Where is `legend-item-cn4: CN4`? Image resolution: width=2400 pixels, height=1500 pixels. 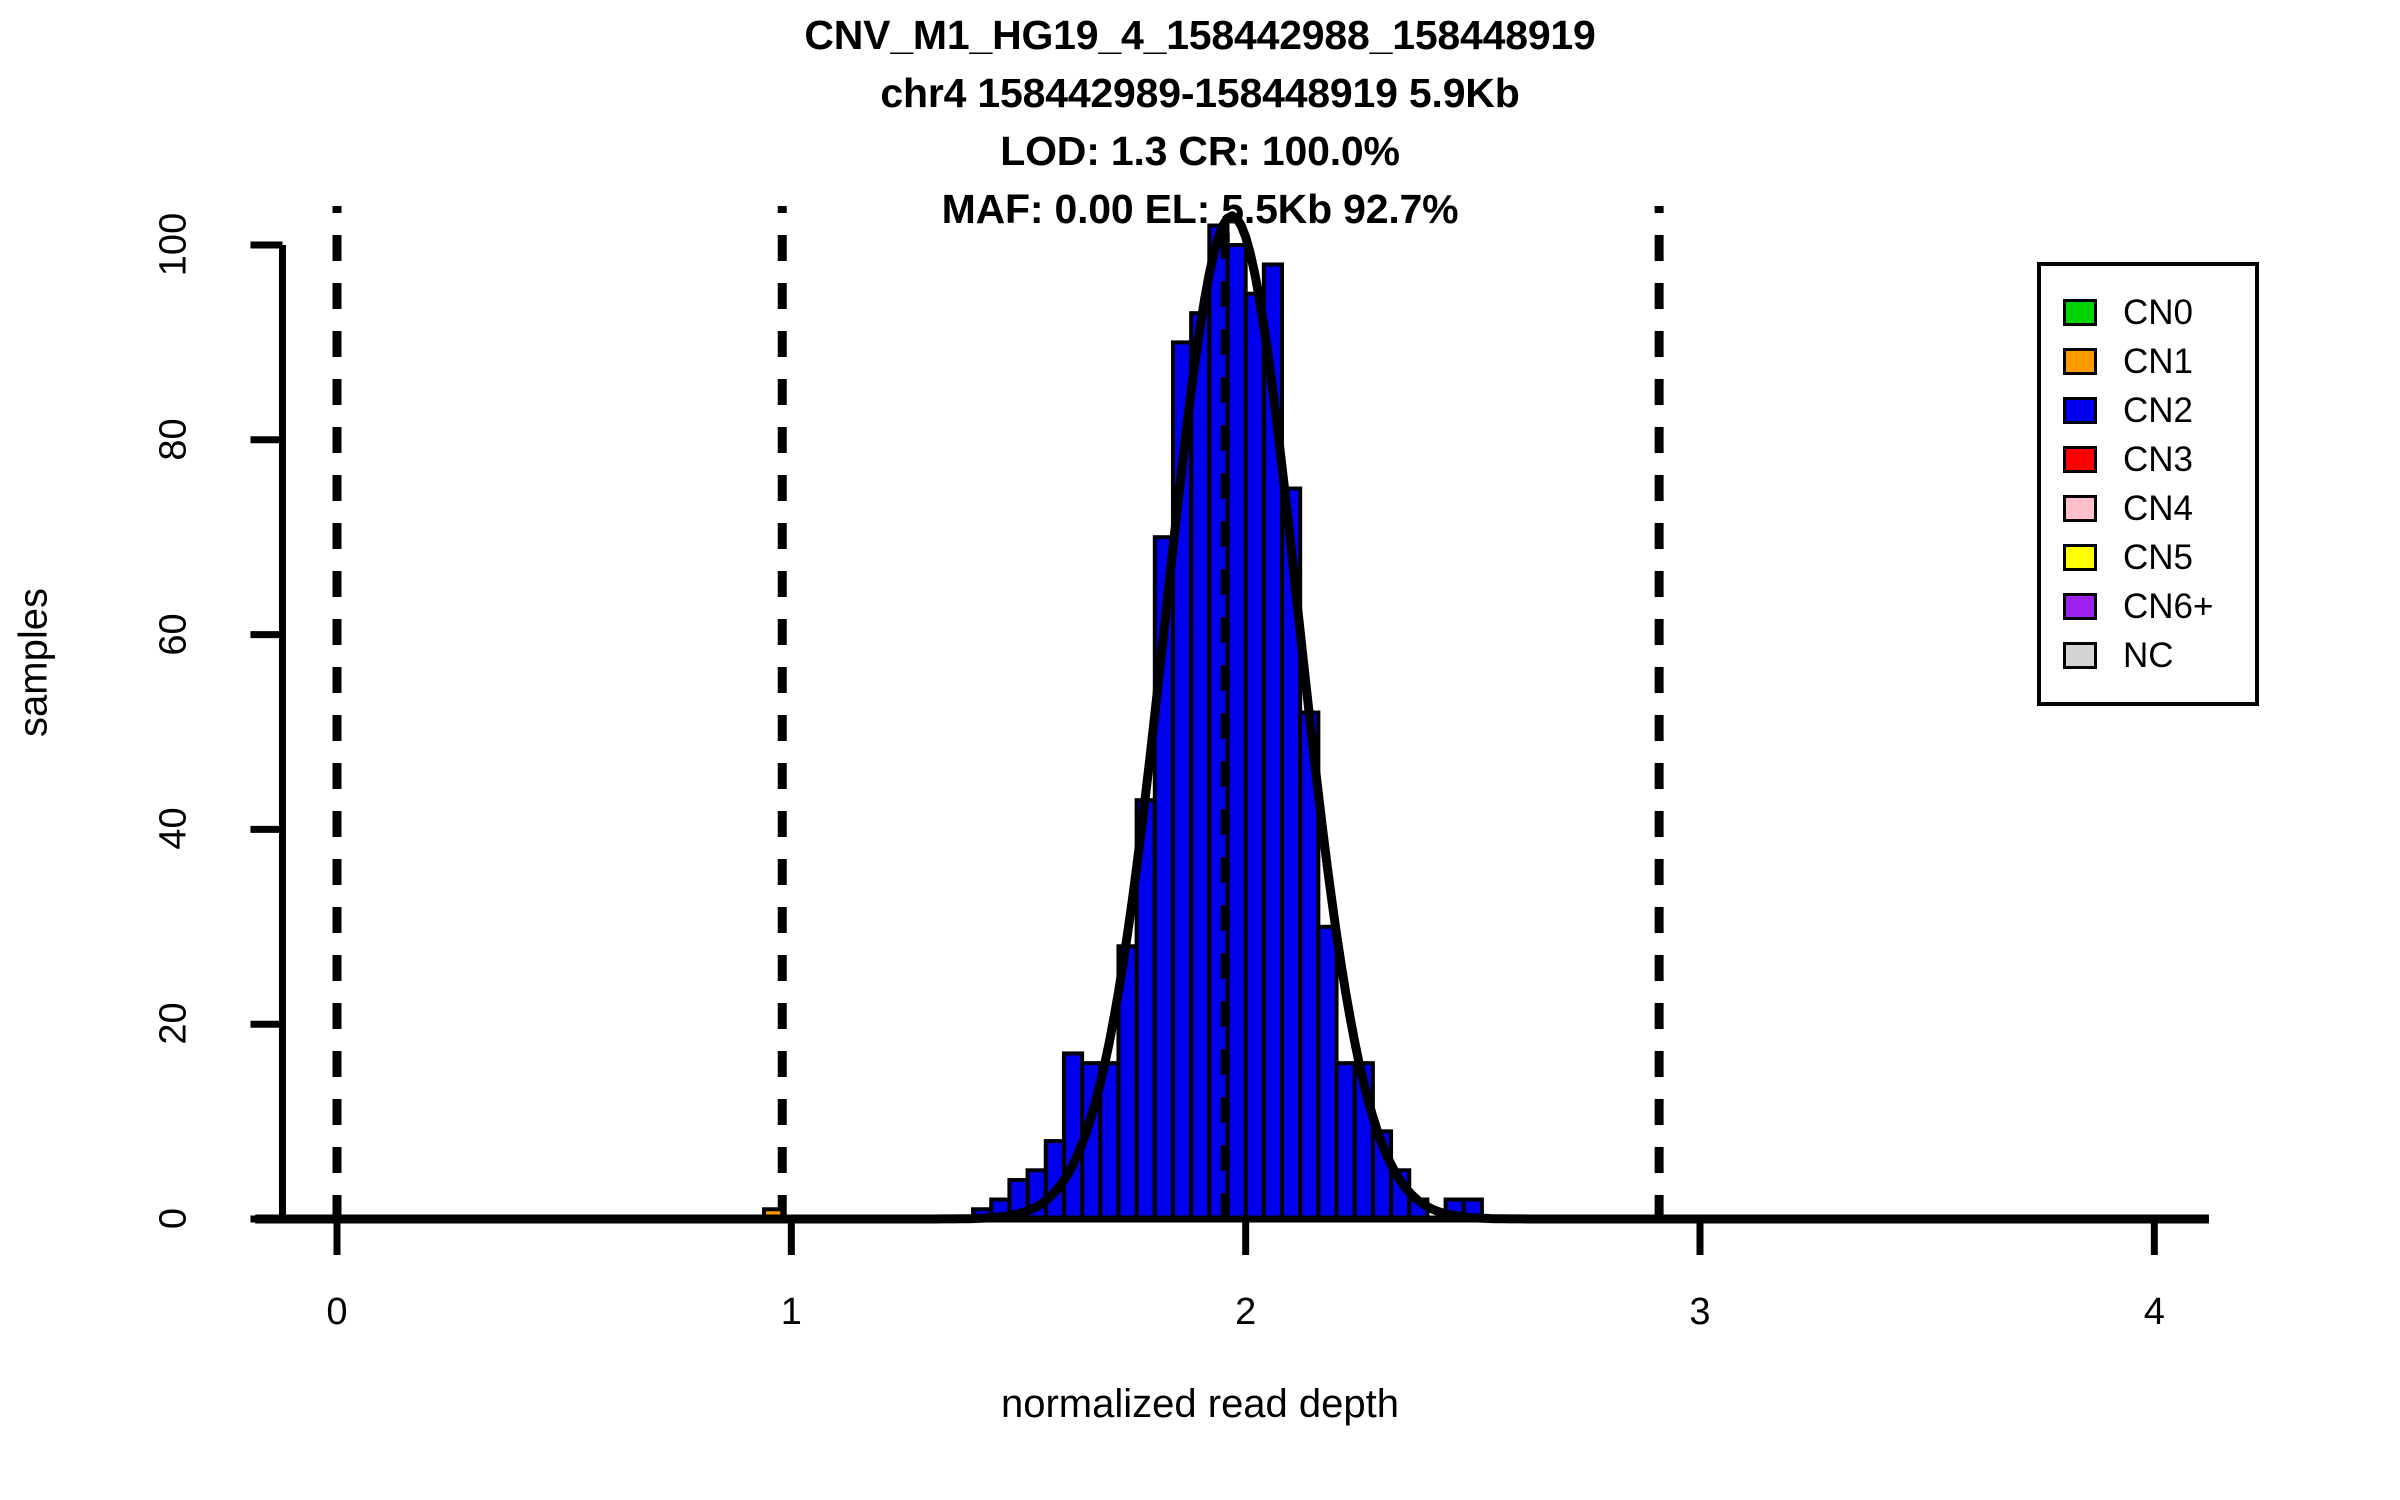
legend-item-cn4: CN4 is located at coordinates (2148, 508).